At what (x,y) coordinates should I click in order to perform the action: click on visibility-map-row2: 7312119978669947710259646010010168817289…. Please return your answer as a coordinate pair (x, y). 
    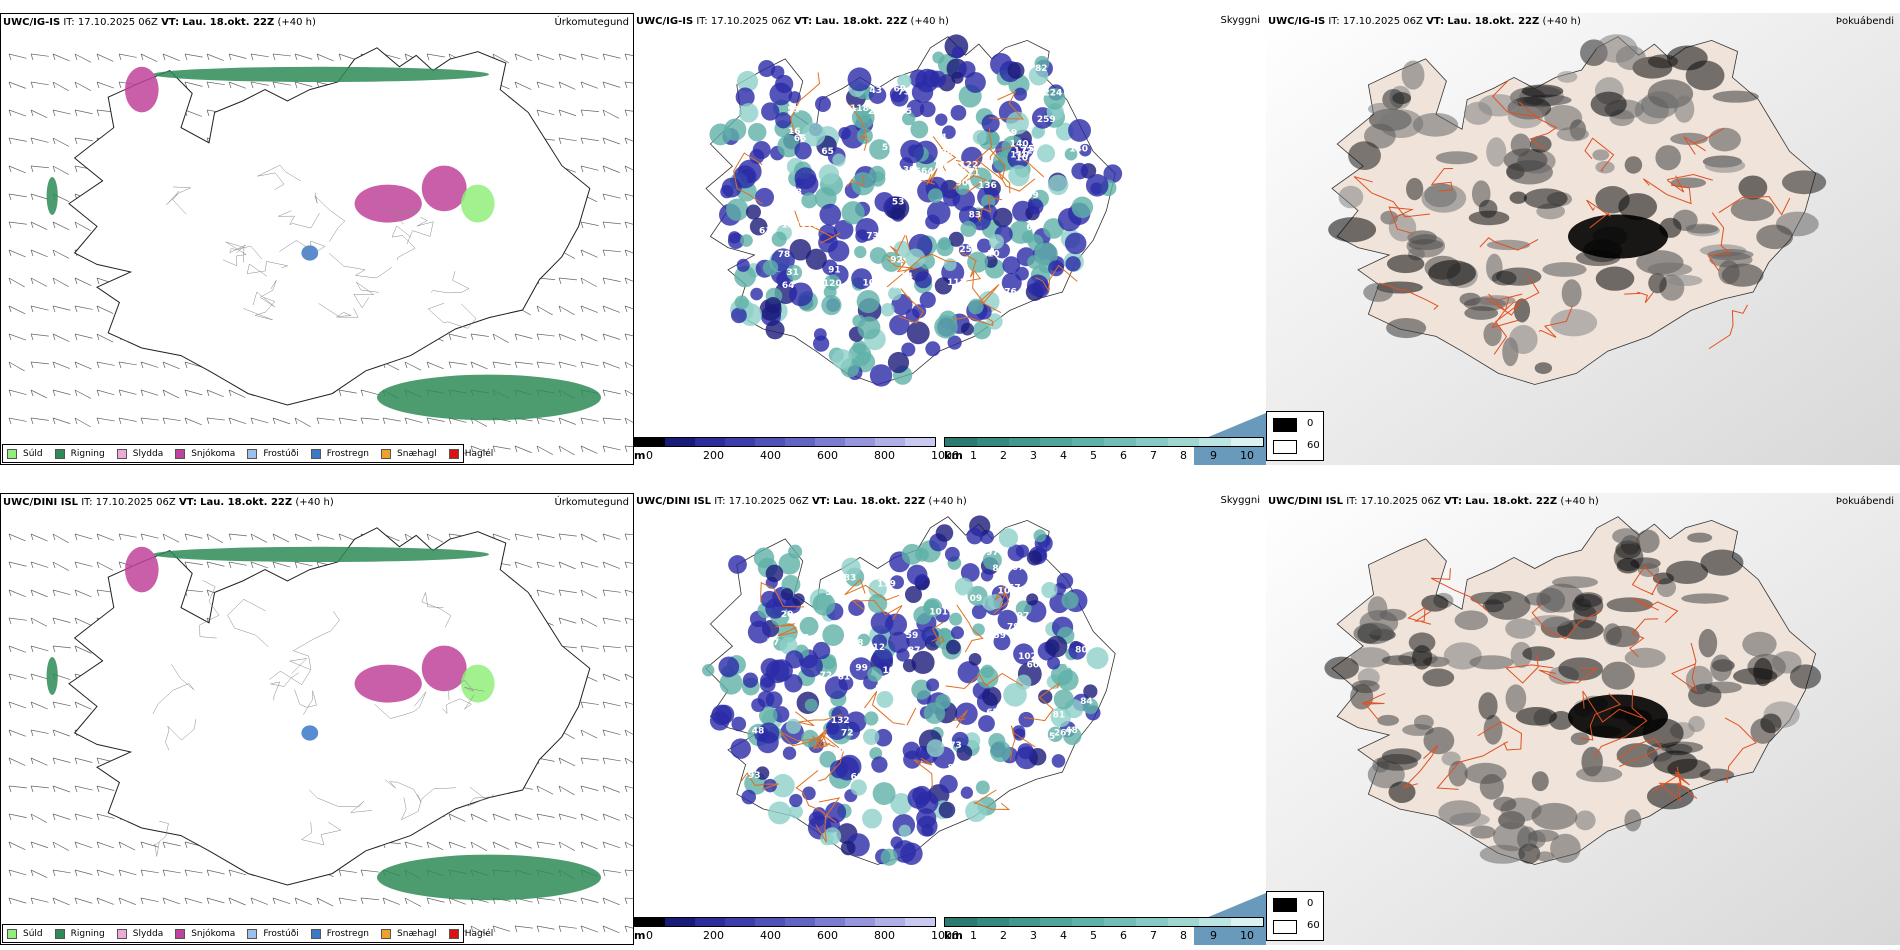
    Looking at the image, I should click on (984, 730).